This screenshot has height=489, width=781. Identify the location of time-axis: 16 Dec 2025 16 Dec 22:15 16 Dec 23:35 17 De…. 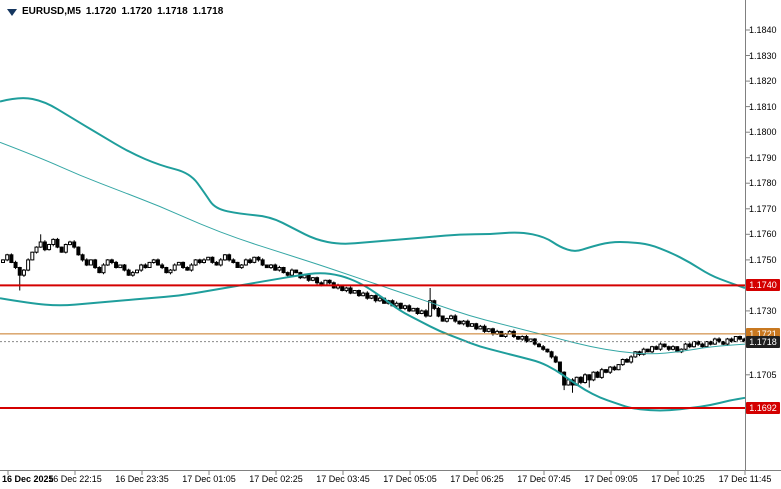
(390, 479).